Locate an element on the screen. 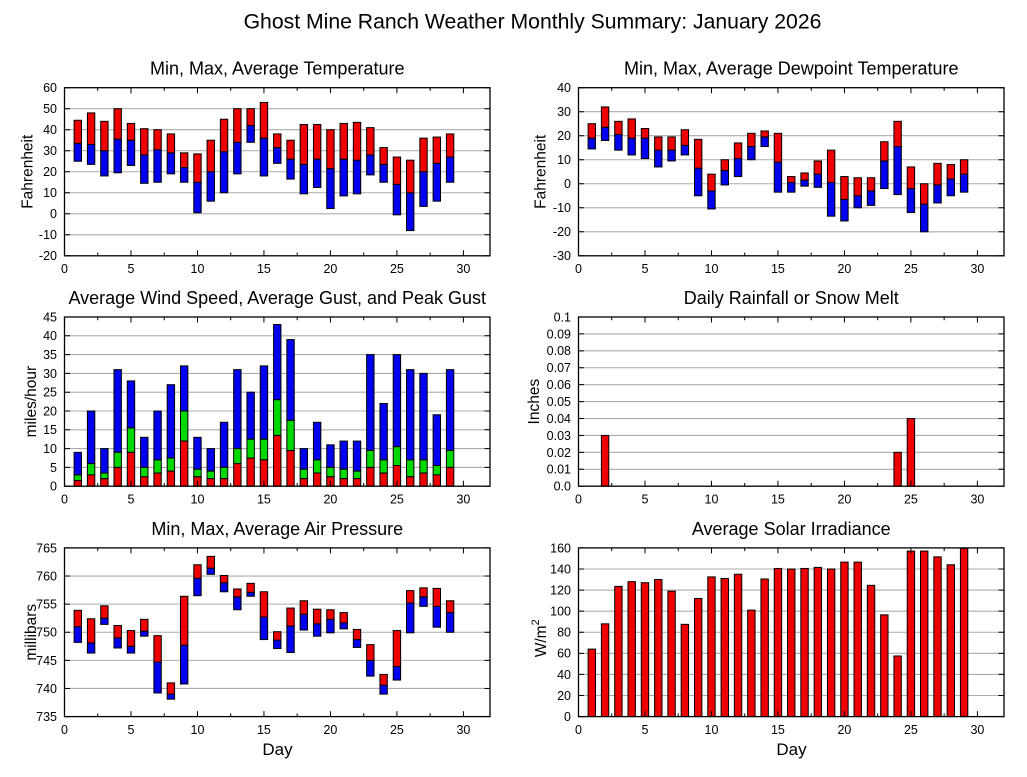 The width and height of the screenshot is (1027, 777). svg-text: 750 is located at coordinates (46, 633).